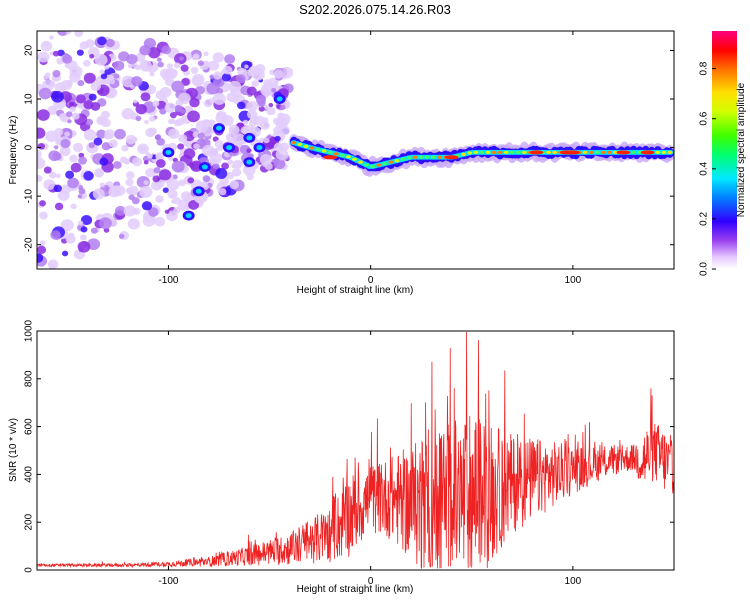  What do you see at coordinates (29, 378) in the screenshot?
I see `snr-y-tick-label: 800` at bounding box center [29, 378].